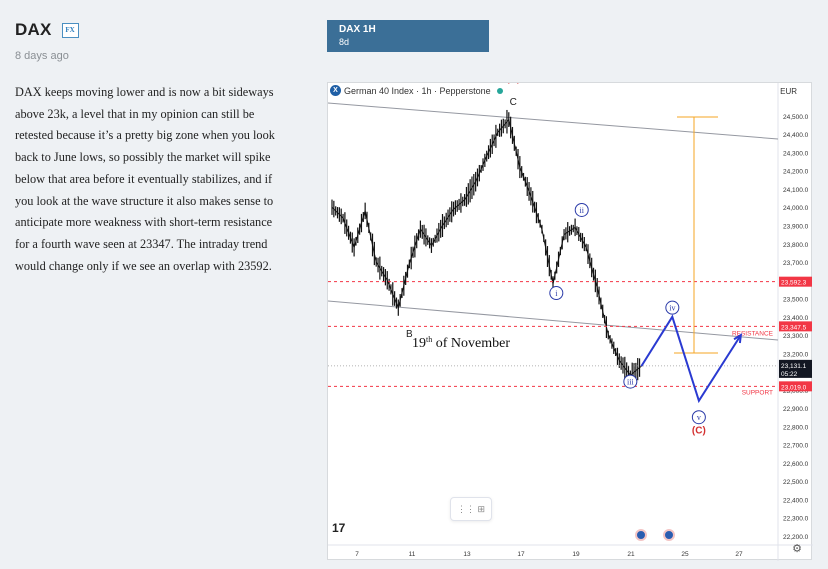 The height and width of the screenshot is (569, 828). Describe the element at coordinates (789, 374) in the screenshot. I see `countdown-label: 05:22` at that location.